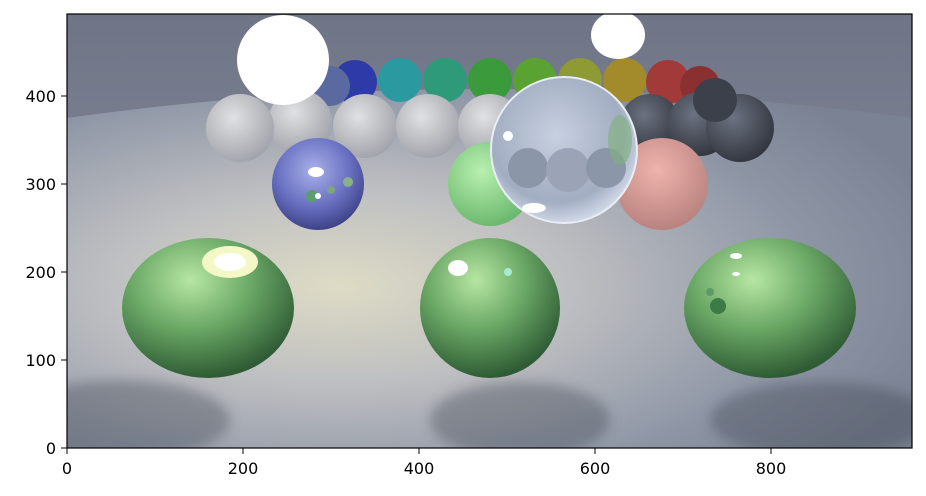 This screenshot has height=496, width=926. I want to click on y-axis: 0 100 200 300 400, so click(46, 272).